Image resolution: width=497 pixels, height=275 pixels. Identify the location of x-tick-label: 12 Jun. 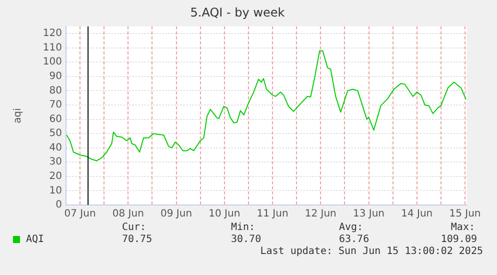
(320, 214).